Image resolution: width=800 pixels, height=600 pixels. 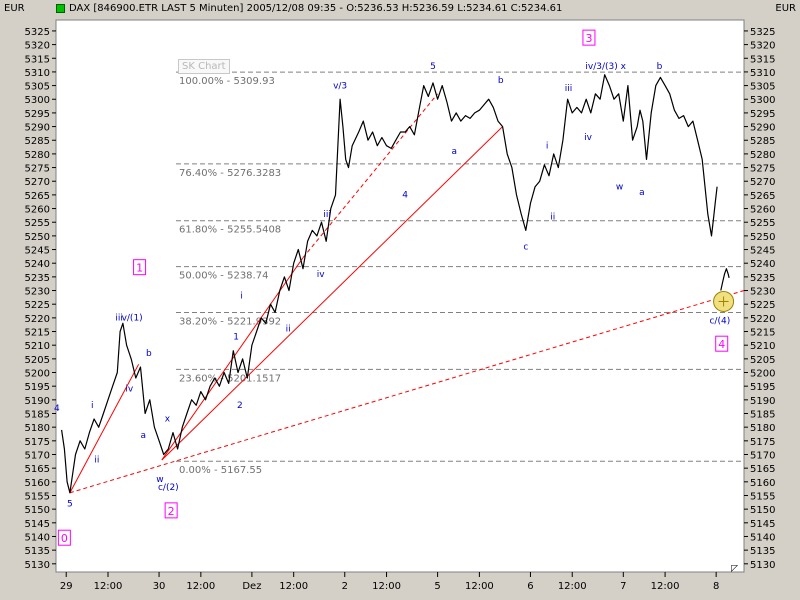 I want to click on wave-label: b, so click(x=660, y=67).